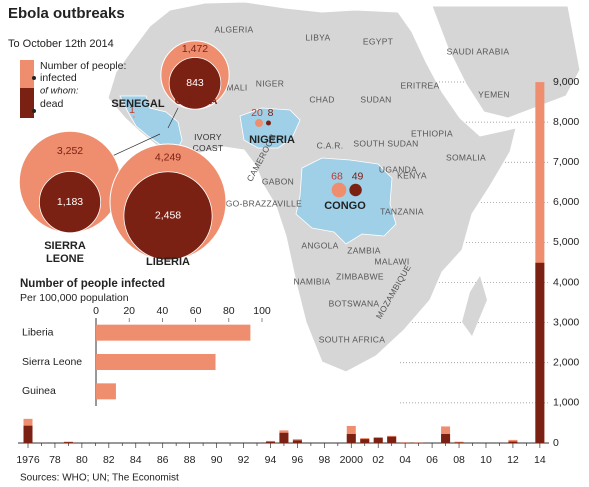 This screenshot has height=487, width=589. What do you see at coordinates (208, 142) in the screenshot?
I see `map-label: IVORY COAST` at bounding box center [208, 142].